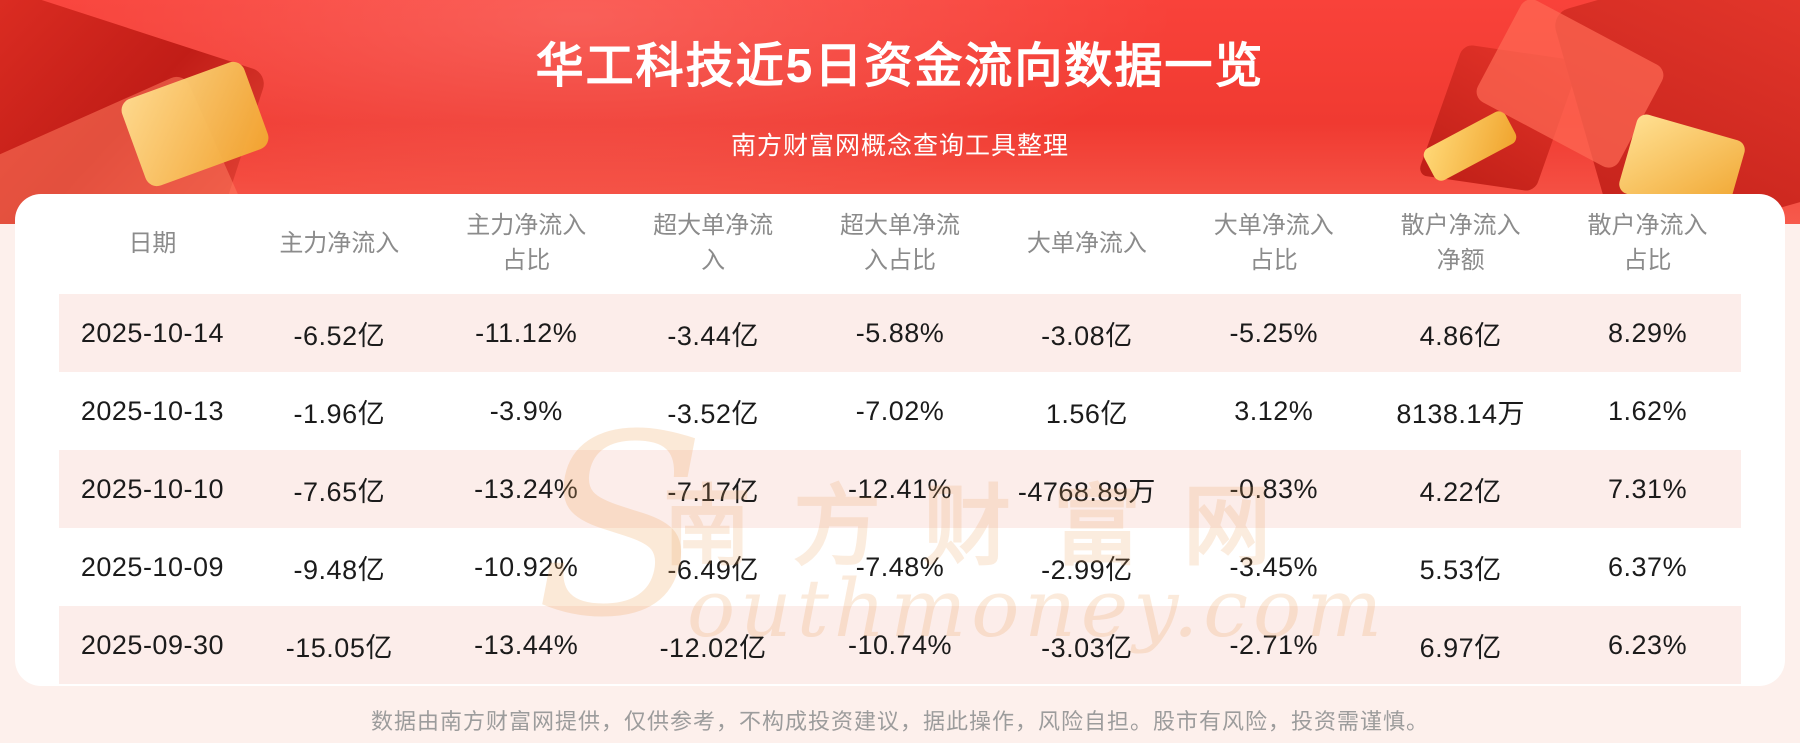  What do you see at coordinates (1460, 491) in the screenshot?
I see `value-cell: 4.22亿` at bounding box center [1460, 491].